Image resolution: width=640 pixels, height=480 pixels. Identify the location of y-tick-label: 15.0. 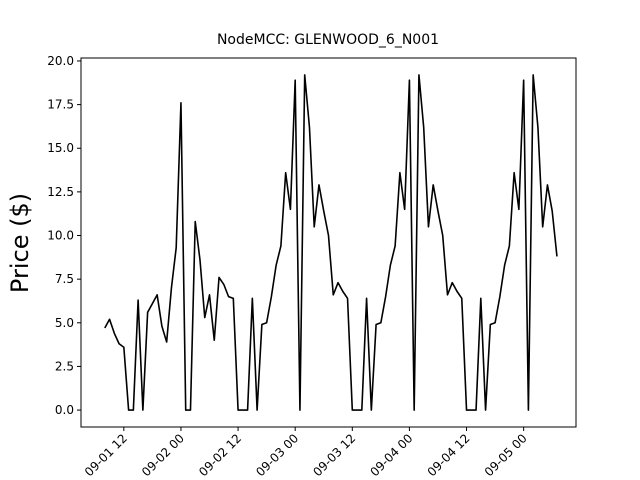
(60, 148).